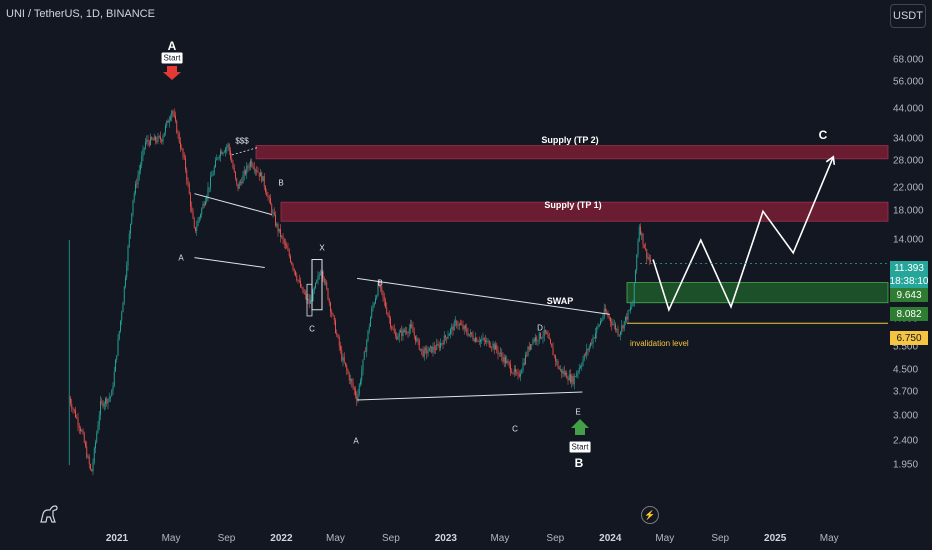 Image resolution: width=932 pixels, height=550 pixels. What do you see at coordinates (829, 538) in the screenshot?
I see `x-tick-label: May` at bounding box center [829, 538].